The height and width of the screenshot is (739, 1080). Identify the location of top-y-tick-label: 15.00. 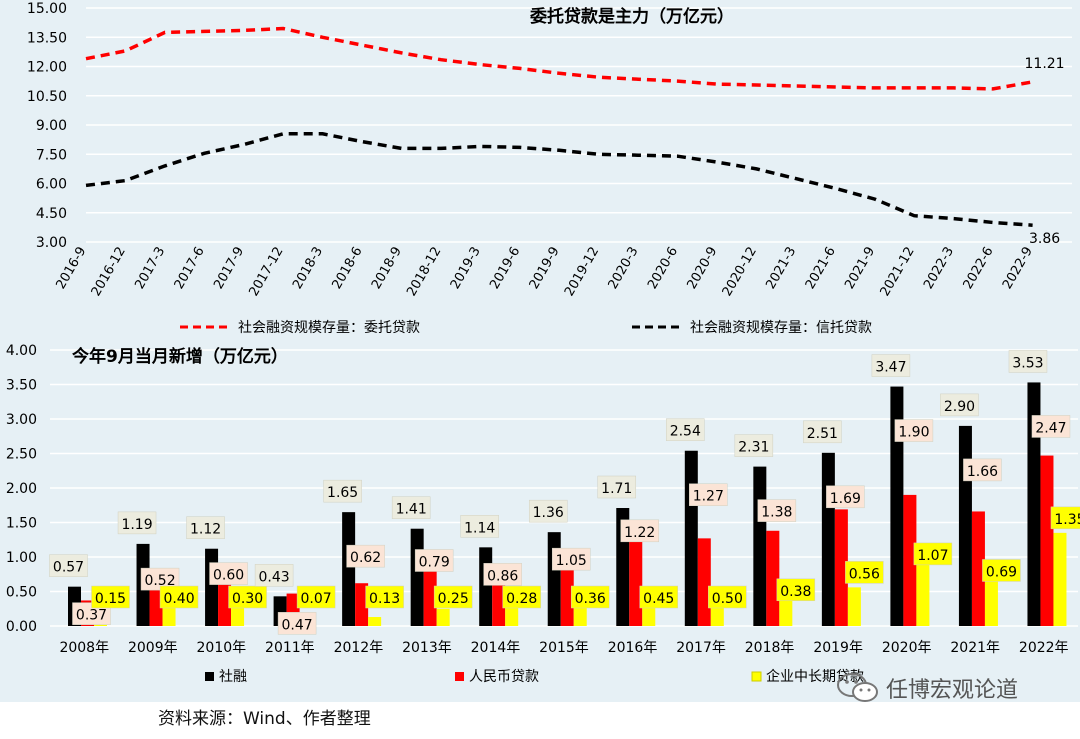
(47, 9).